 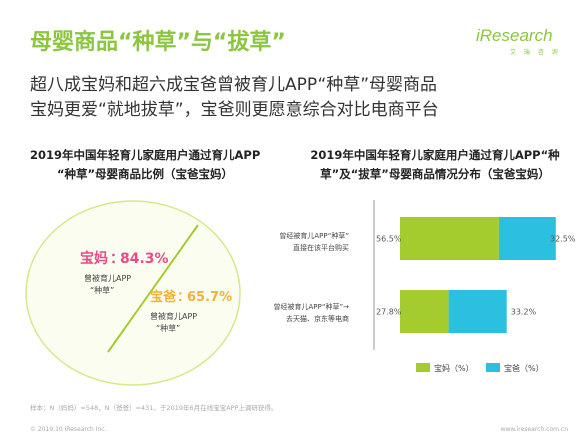 I want to click on mom-desc-line-2: “种草”, so click(x=102, y=290).